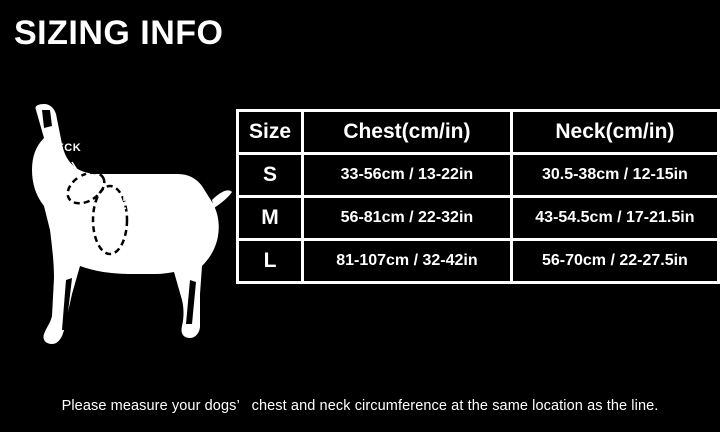  I want to click on column-header-chest: Chest(cm/in), so click(407, 132).